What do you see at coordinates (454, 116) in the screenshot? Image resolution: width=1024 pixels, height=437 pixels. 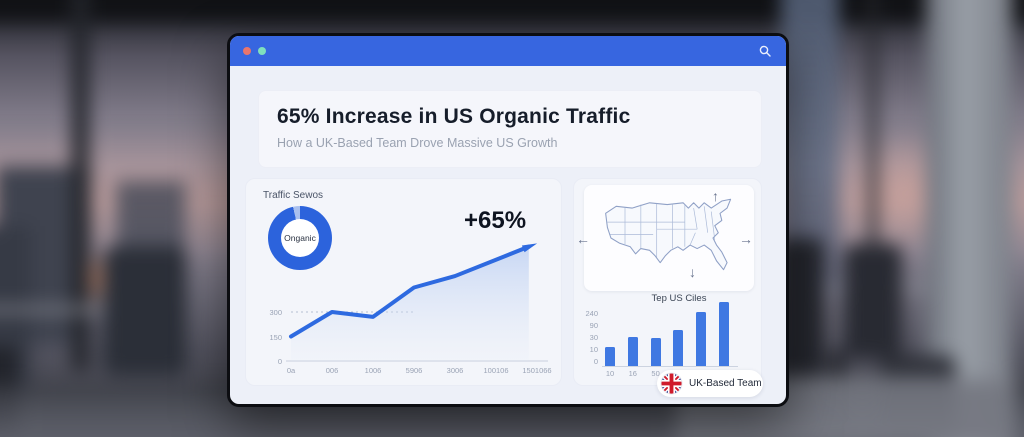 I see `page-title: 65% Increase in US Organic Traffic` at bounding box center [454, 116].